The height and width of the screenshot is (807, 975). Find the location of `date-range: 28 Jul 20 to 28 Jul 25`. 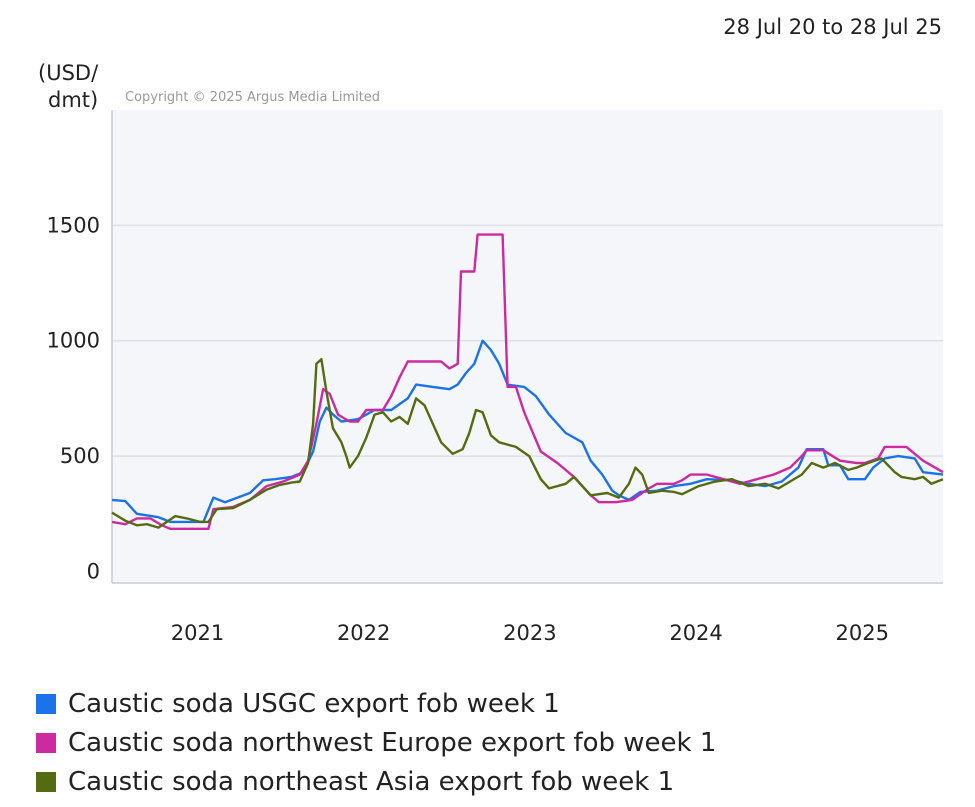

date-range: 28 Jul 20 to 28 Jul 25 is located at coordinates (832, 27).